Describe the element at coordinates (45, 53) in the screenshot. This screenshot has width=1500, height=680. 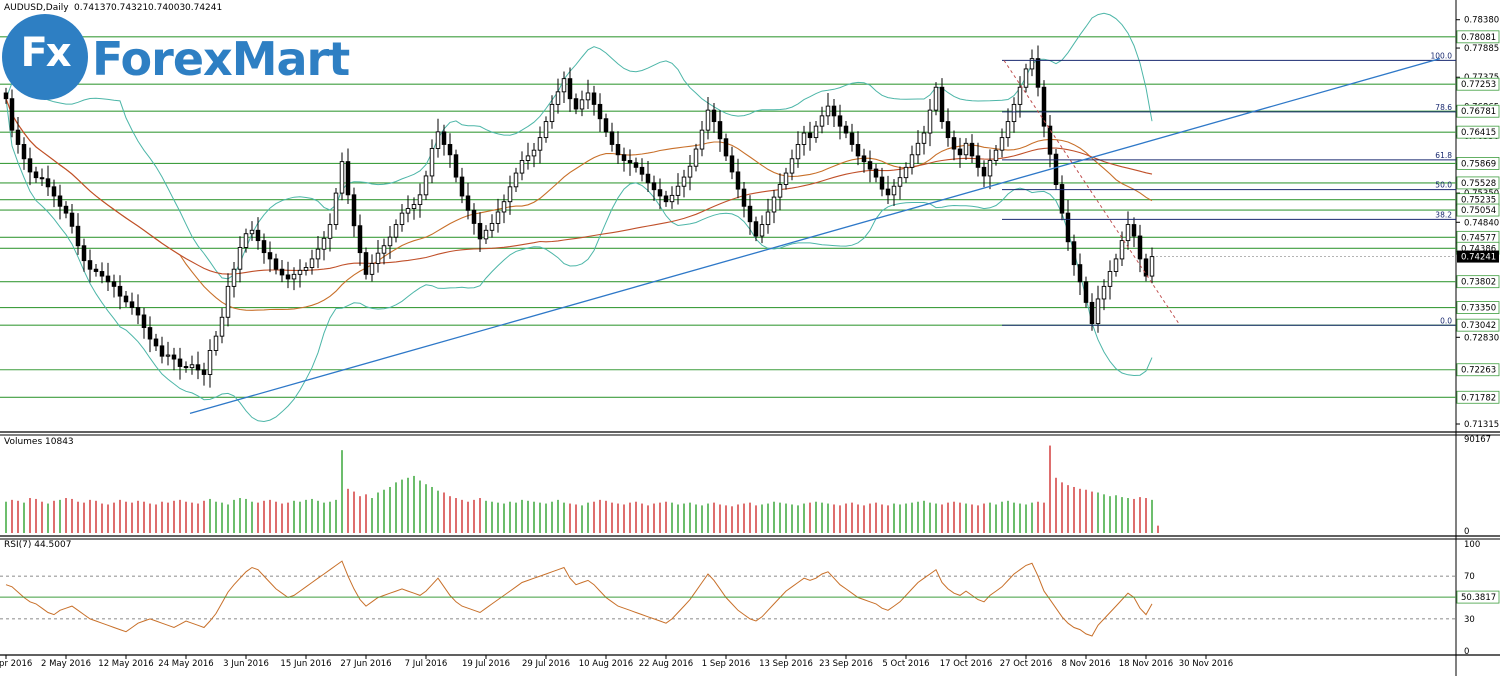
I see `logo-fx-text: Fx` at that location.